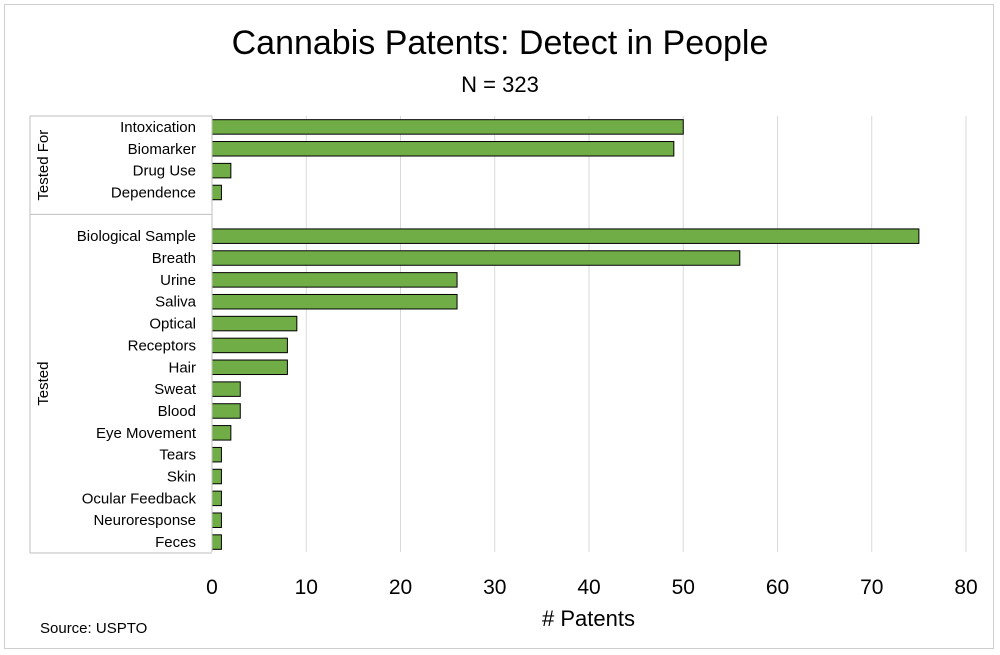  What do you see at coordinates (146, 433) in the screenshot?
I see `category-label: Eye Movement` at bounding box center [146, 433].